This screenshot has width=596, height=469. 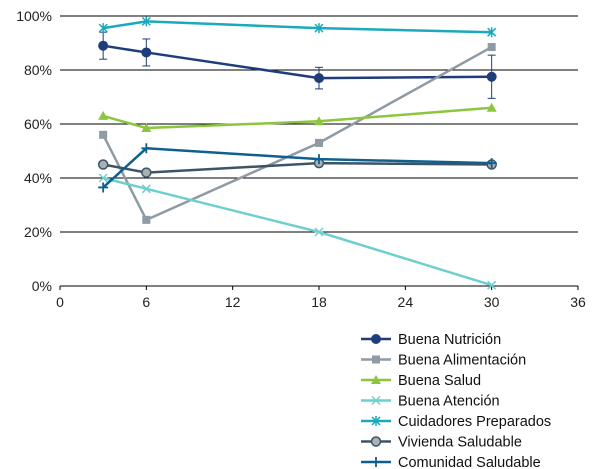 What do you see at coordinates (406, 302) in the screenshot?
I see `x-tick-label: 24` at bounding box center [406, 302].